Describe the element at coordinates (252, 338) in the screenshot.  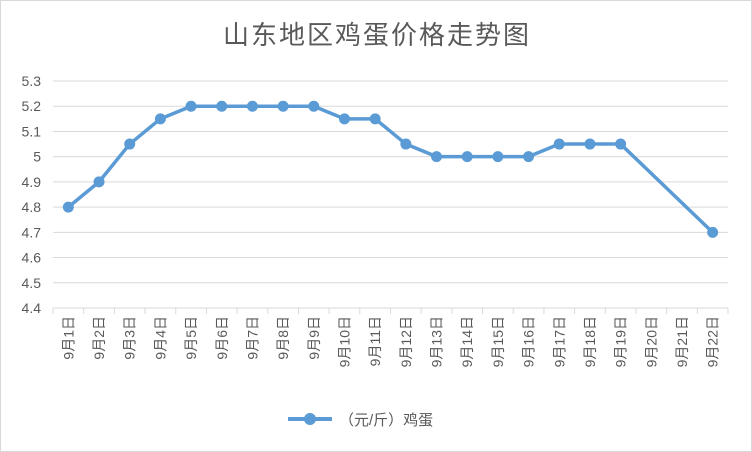
I see `x-tick-label: 9月7日` at that location.